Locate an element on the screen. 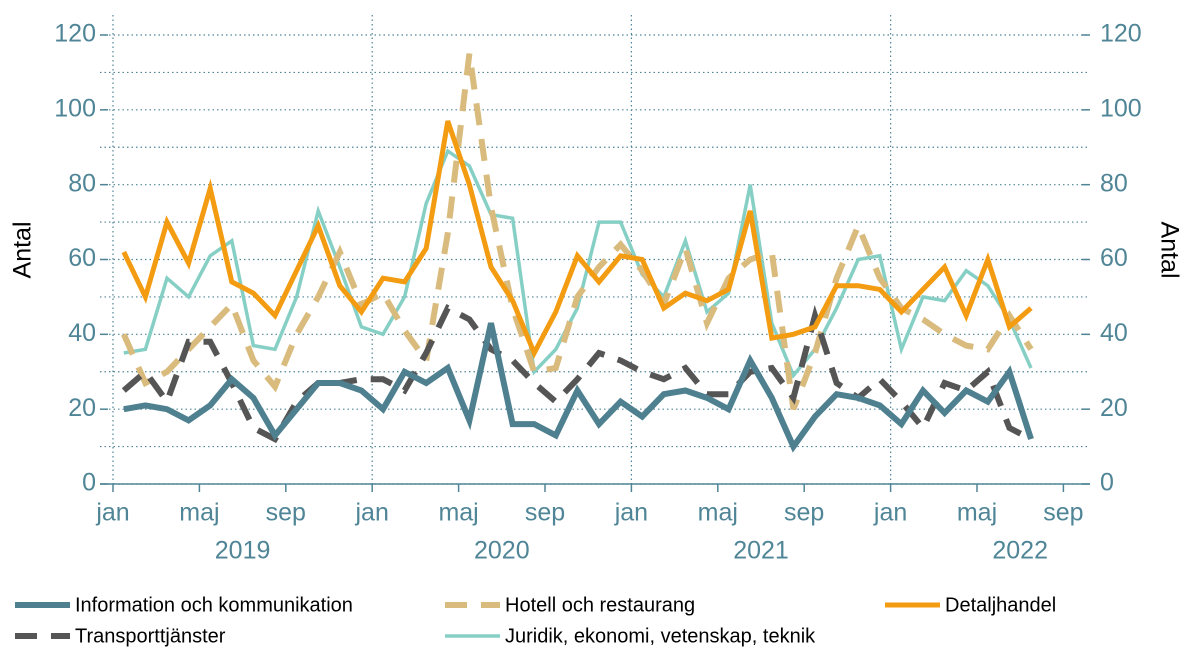 The width and height of the screenshot is (1190, 650). legend-label: Juridik, ekonomi, vetenskap, teknik is located at coordinates (660, 636).